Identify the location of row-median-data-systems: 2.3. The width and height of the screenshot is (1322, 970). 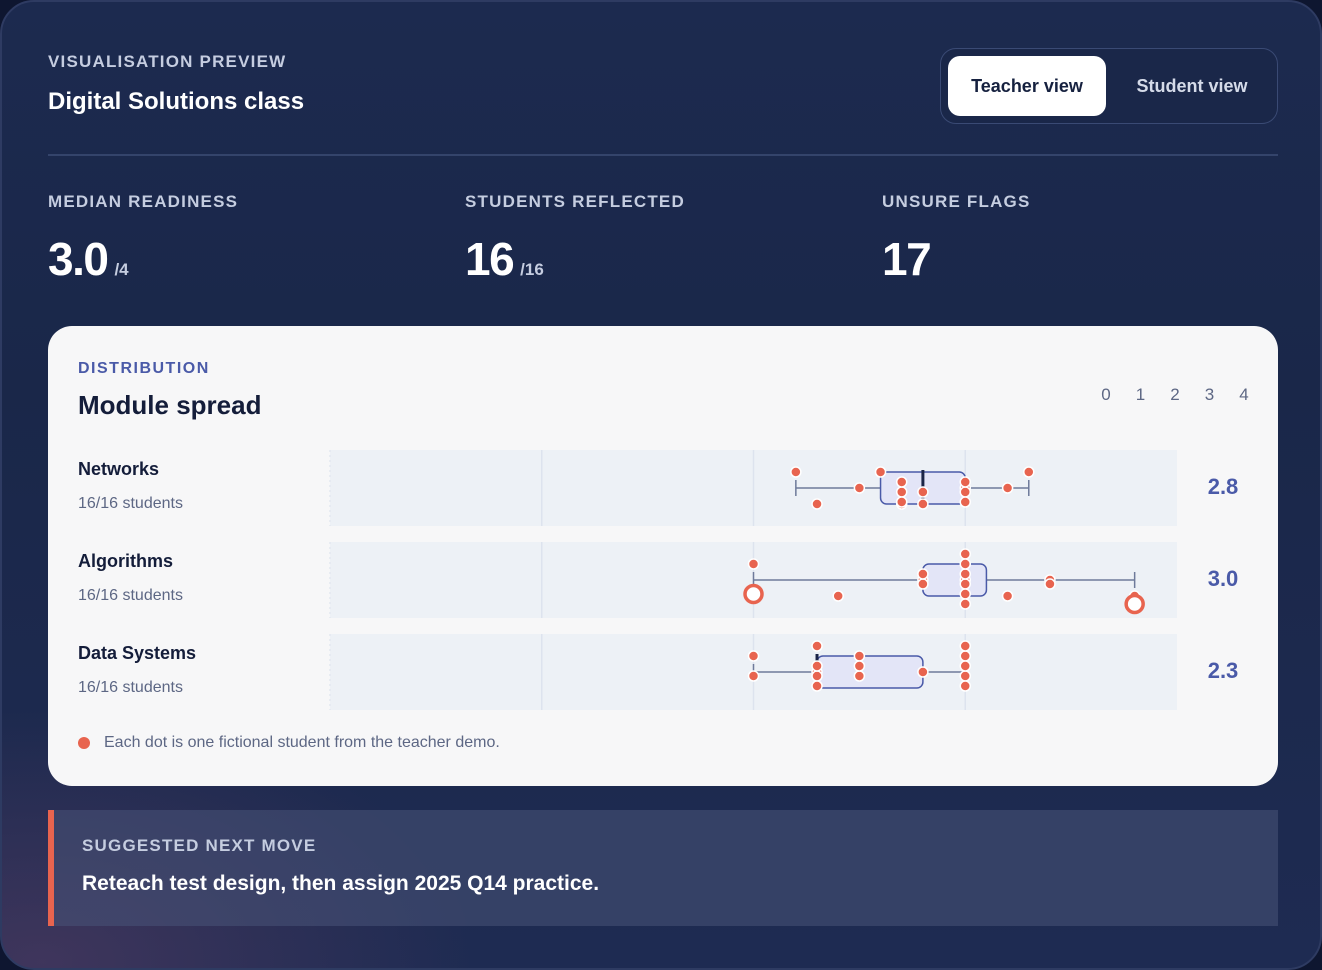
(1223, 670).